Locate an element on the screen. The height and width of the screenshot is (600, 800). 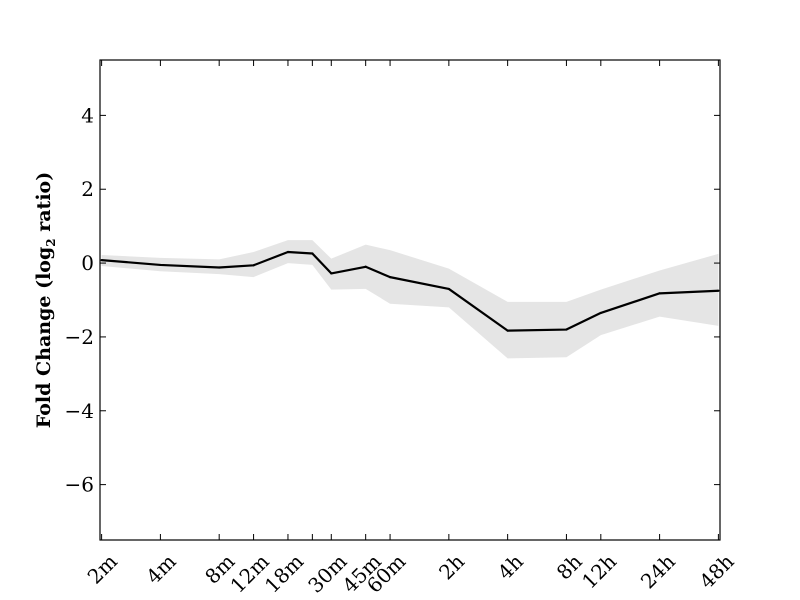
y-tick-label: 0 is located at coordinates (87, 263).